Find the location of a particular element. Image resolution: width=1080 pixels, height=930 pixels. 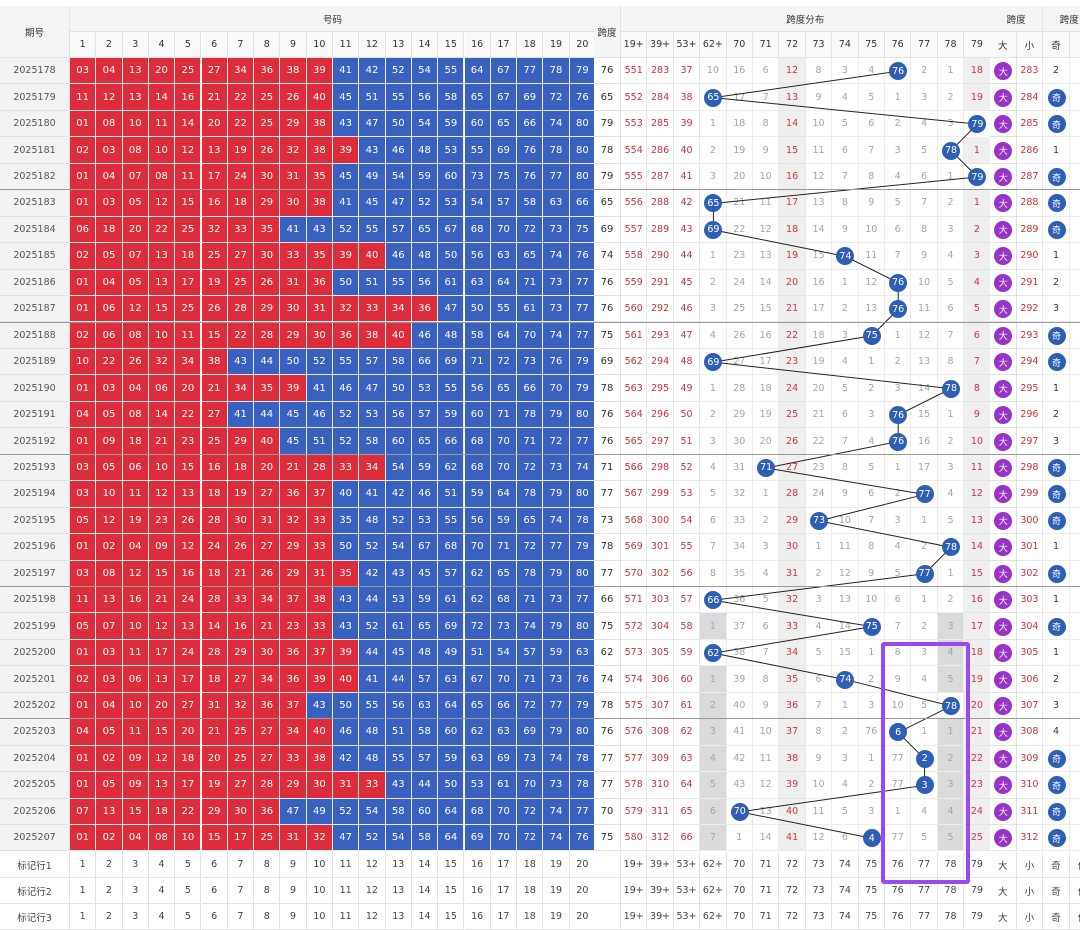

group-separator is located at coordinates (540, 454).